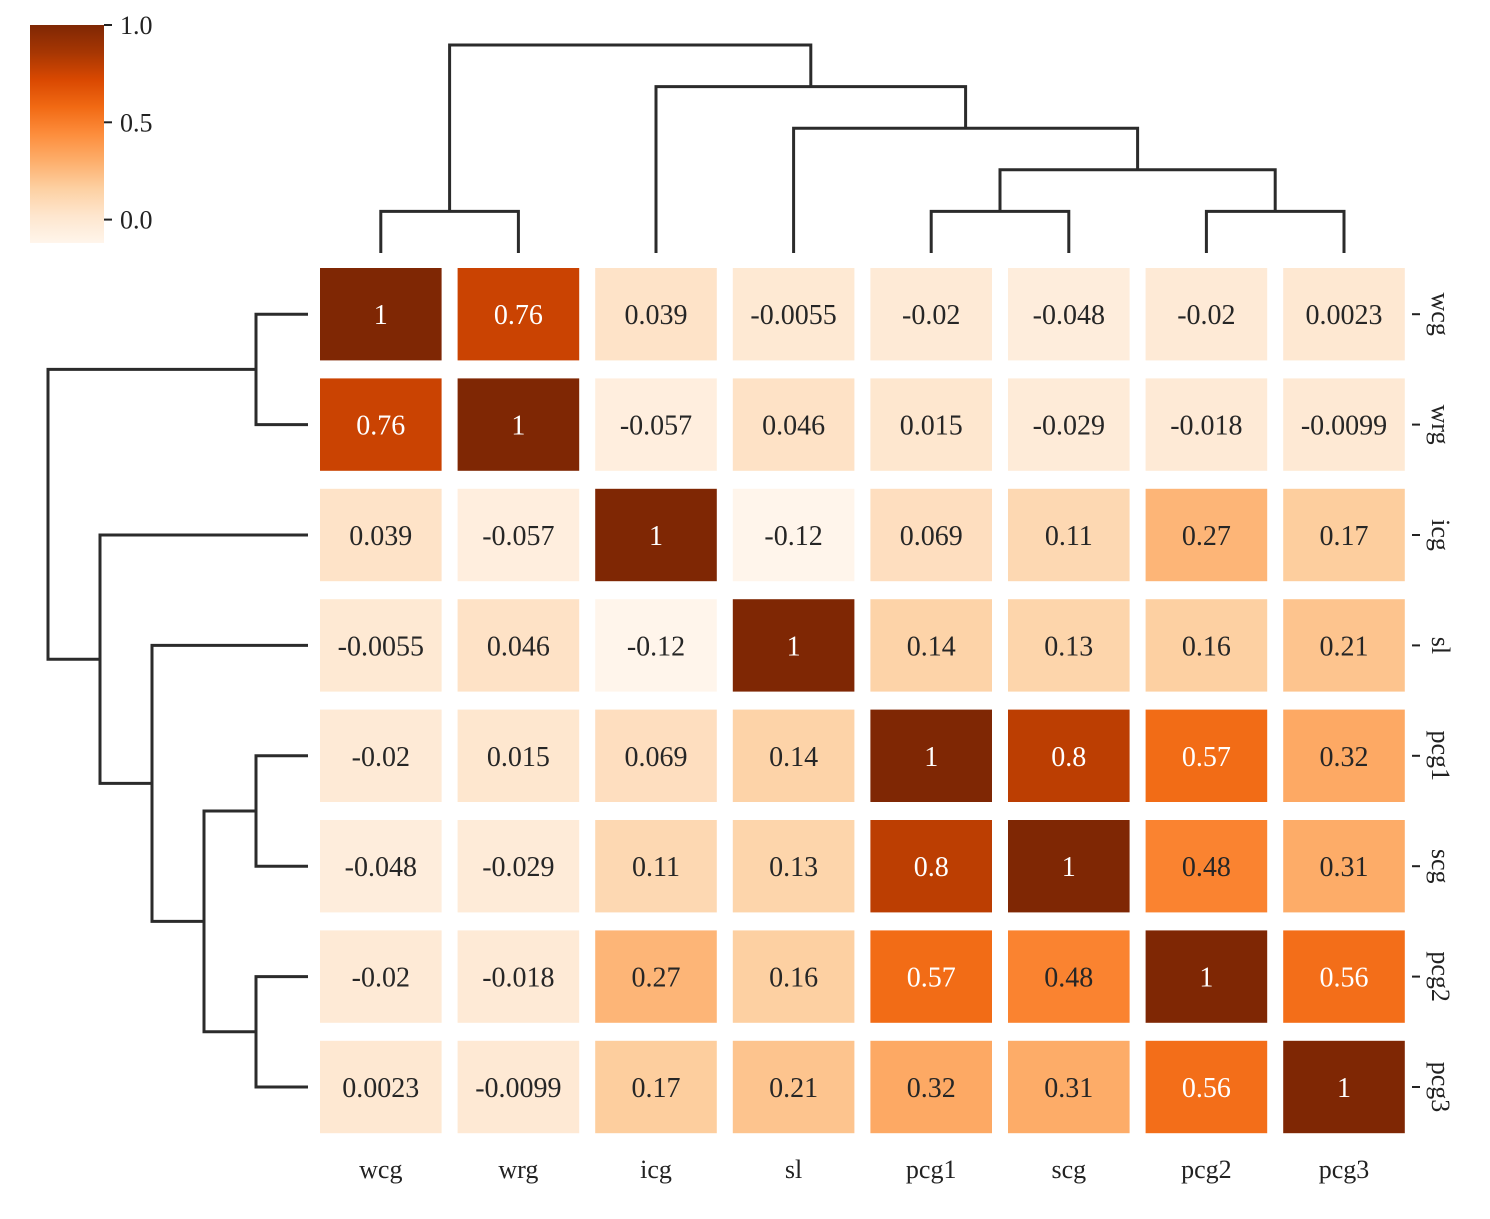 Image resolution: width=1490 pixels, height=1219 pixels. I want to click on cell-value-label: -0.0099, so click(1344, 426).